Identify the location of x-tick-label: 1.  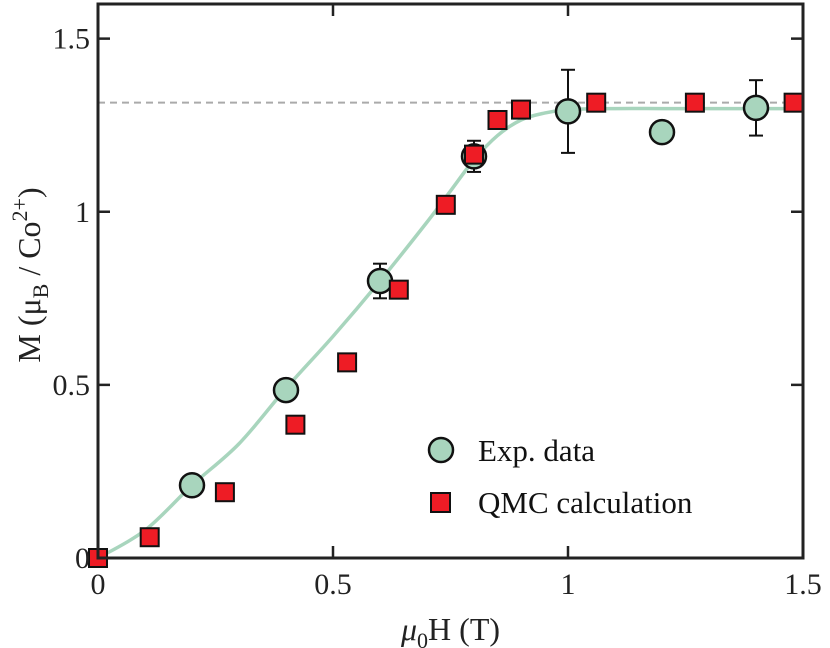
(568, 584).